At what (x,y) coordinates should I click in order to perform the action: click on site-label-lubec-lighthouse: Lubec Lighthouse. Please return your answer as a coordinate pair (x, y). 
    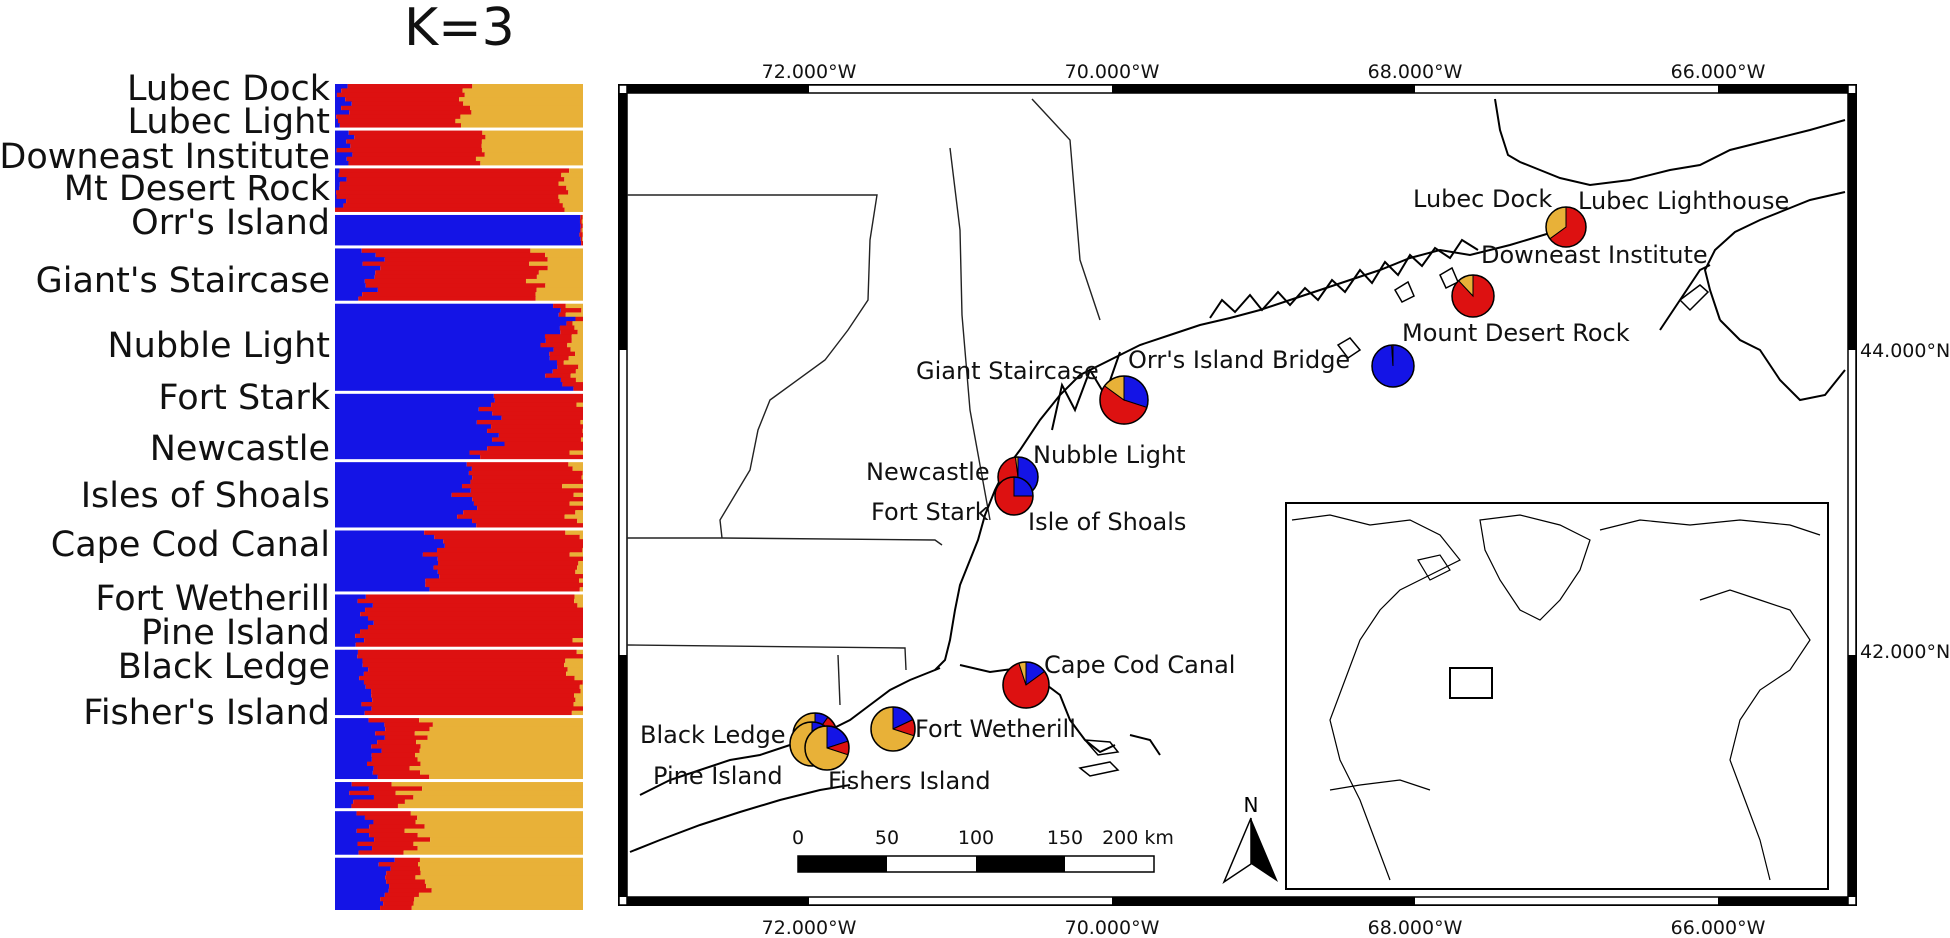
    Looking at the image, I should click on (1683, 201).